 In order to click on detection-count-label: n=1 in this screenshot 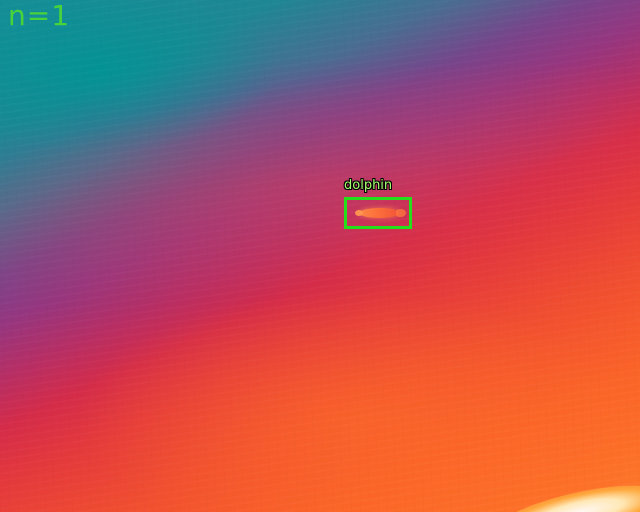, I will do `click(39, 16)`.